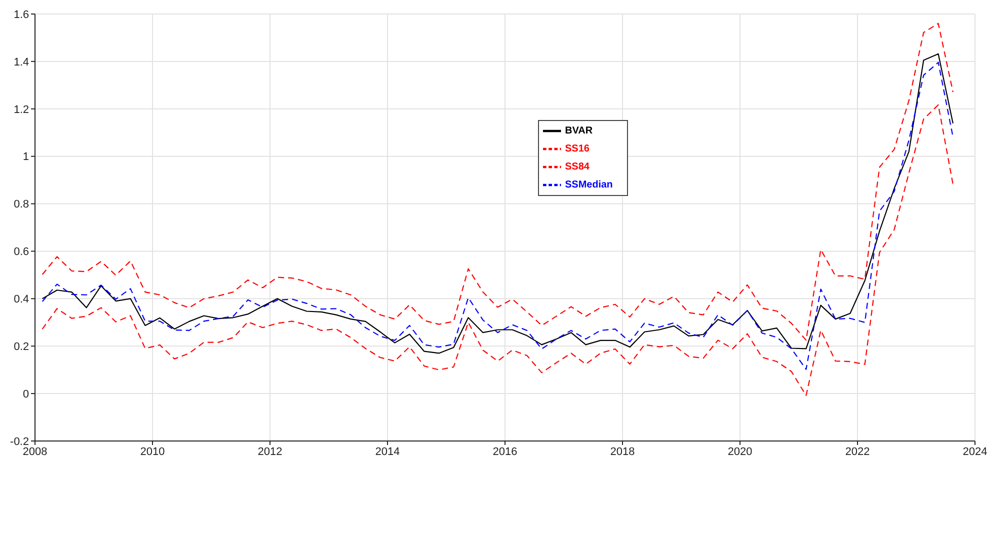 This screenshot has height=533, width=997. What do you see at coordinates (25, 394) in the screenshot?
I see `y-tick-label: 0` at bounding box center [25, 394].